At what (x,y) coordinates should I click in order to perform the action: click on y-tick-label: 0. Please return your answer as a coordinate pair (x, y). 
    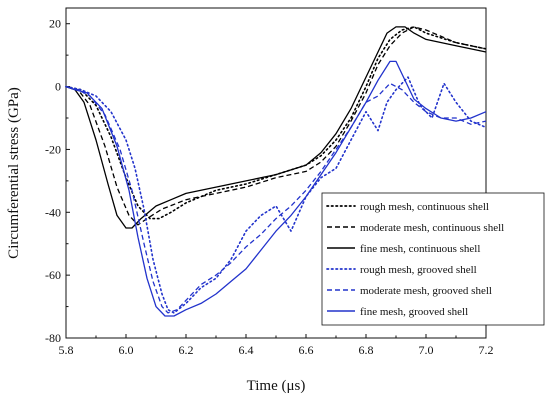
    Looking at the image, I should click on (58, 87).